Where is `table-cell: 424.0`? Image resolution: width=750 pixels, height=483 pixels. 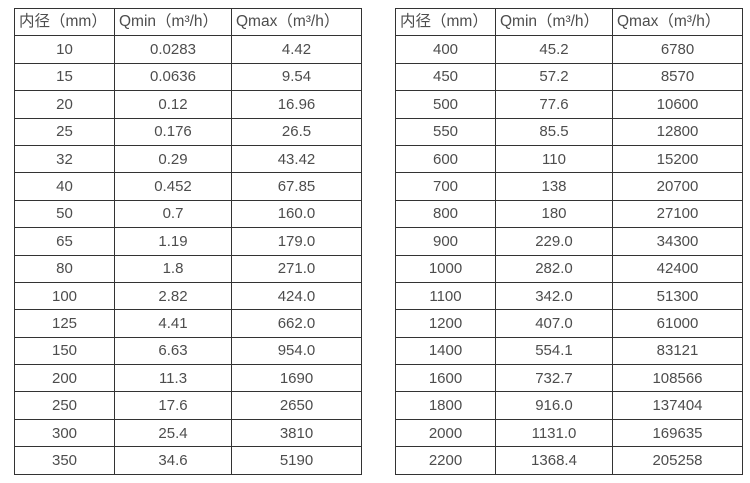 table-cell: 424.0 is located at coordinates (296, 296).